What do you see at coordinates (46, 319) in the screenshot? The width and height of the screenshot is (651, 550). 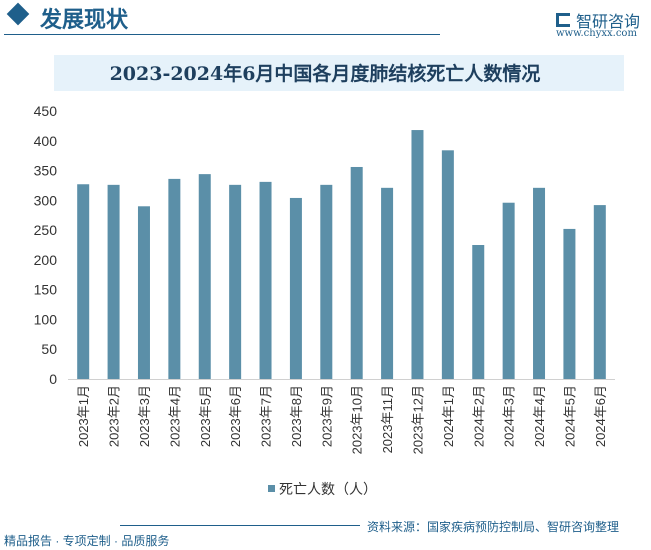 I see `y-tick-label: 100` at bounding box center [46, 319].